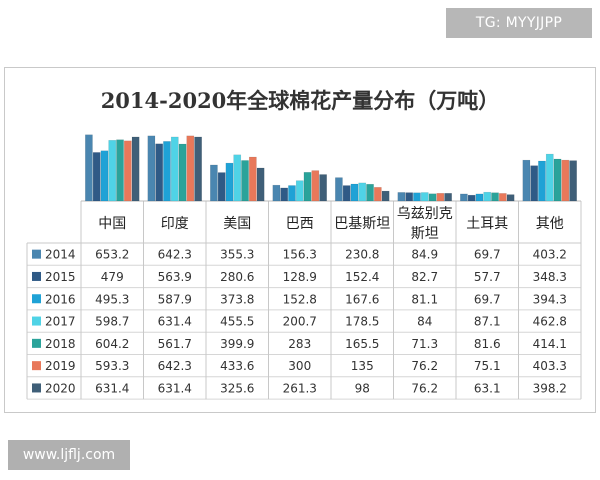 The width and height of the screenshot is (600, 480). Describe the element at coordinates (300, 255) in the screenshot. I see `table-cell: 156.3` at that location.